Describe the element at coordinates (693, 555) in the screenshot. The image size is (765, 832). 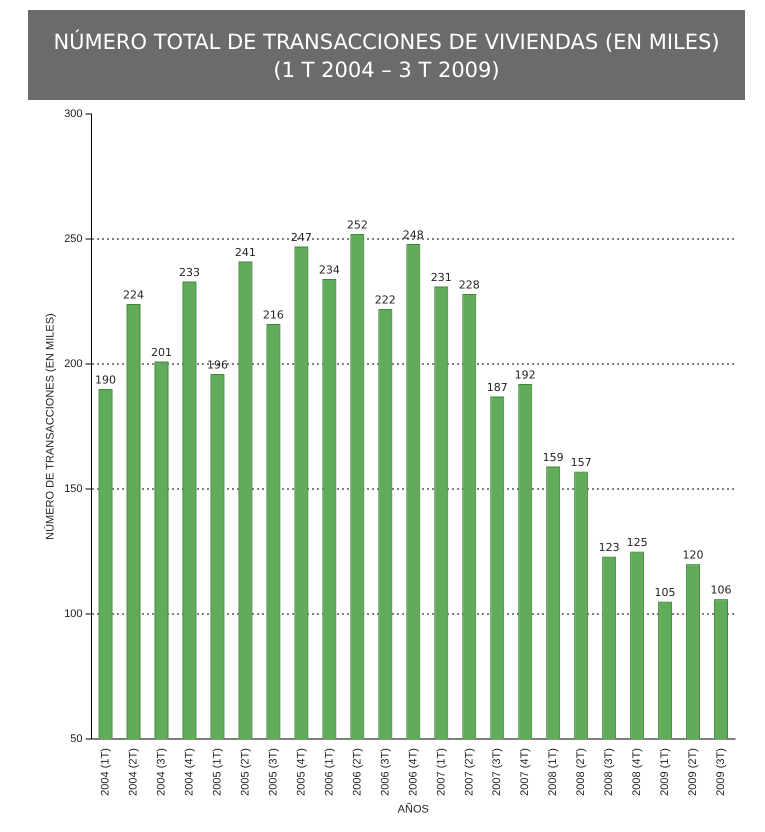
I see `data-label: 120` at that location.